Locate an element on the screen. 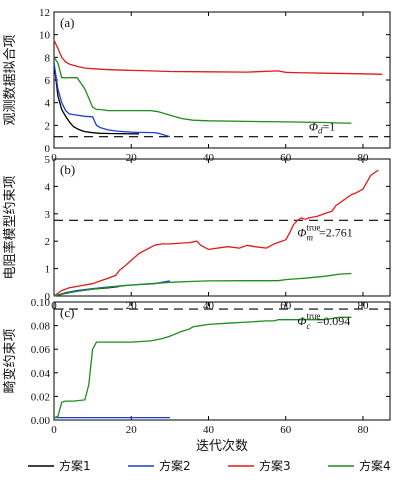 The image size is (404, 482). target-annotation: Φtrue c =0.094 is located at coordinates (323, 321).